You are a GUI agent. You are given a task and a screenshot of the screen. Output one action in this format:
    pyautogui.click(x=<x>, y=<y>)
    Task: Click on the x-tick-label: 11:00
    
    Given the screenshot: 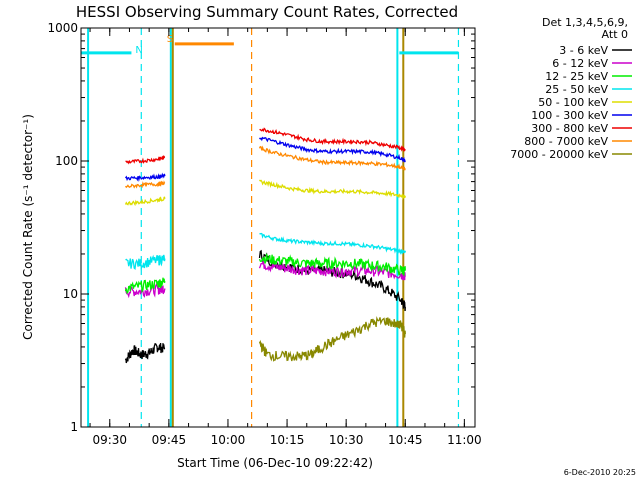 What is the action you would take?
    pyautogui.click(x=464, y=440)
    